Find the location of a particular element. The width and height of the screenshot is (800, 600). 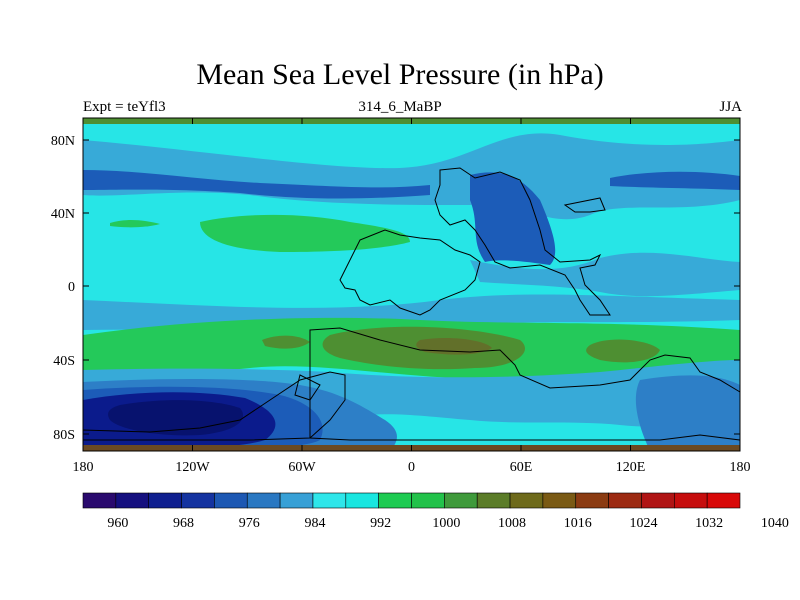

map-title: Mean Sea Level Pressure (in hPa) is located at coordinates (400, 74).